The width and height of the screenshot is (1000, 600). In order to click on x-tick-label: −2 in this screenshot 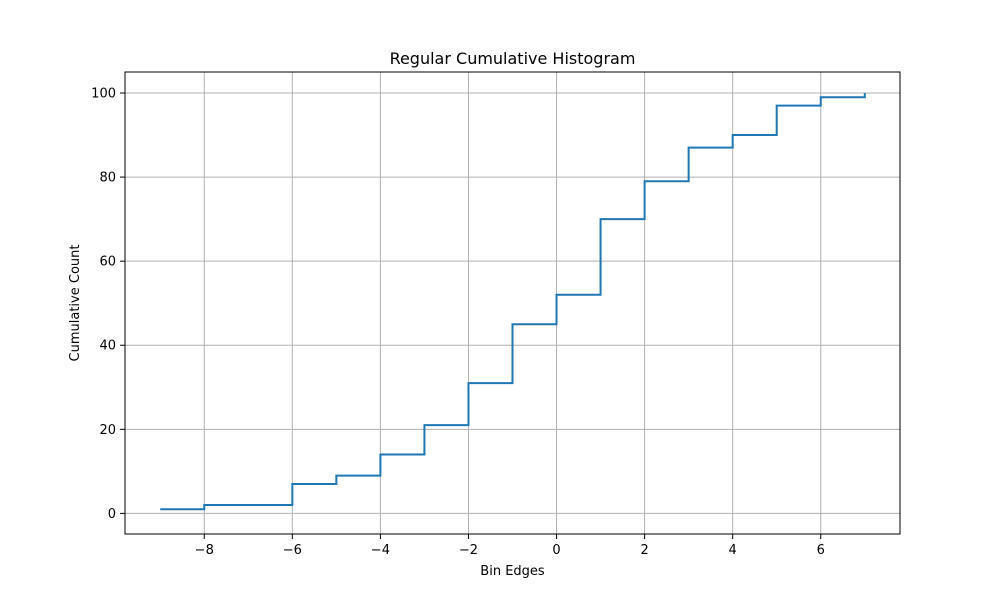, I will do `click(468, 550)`.